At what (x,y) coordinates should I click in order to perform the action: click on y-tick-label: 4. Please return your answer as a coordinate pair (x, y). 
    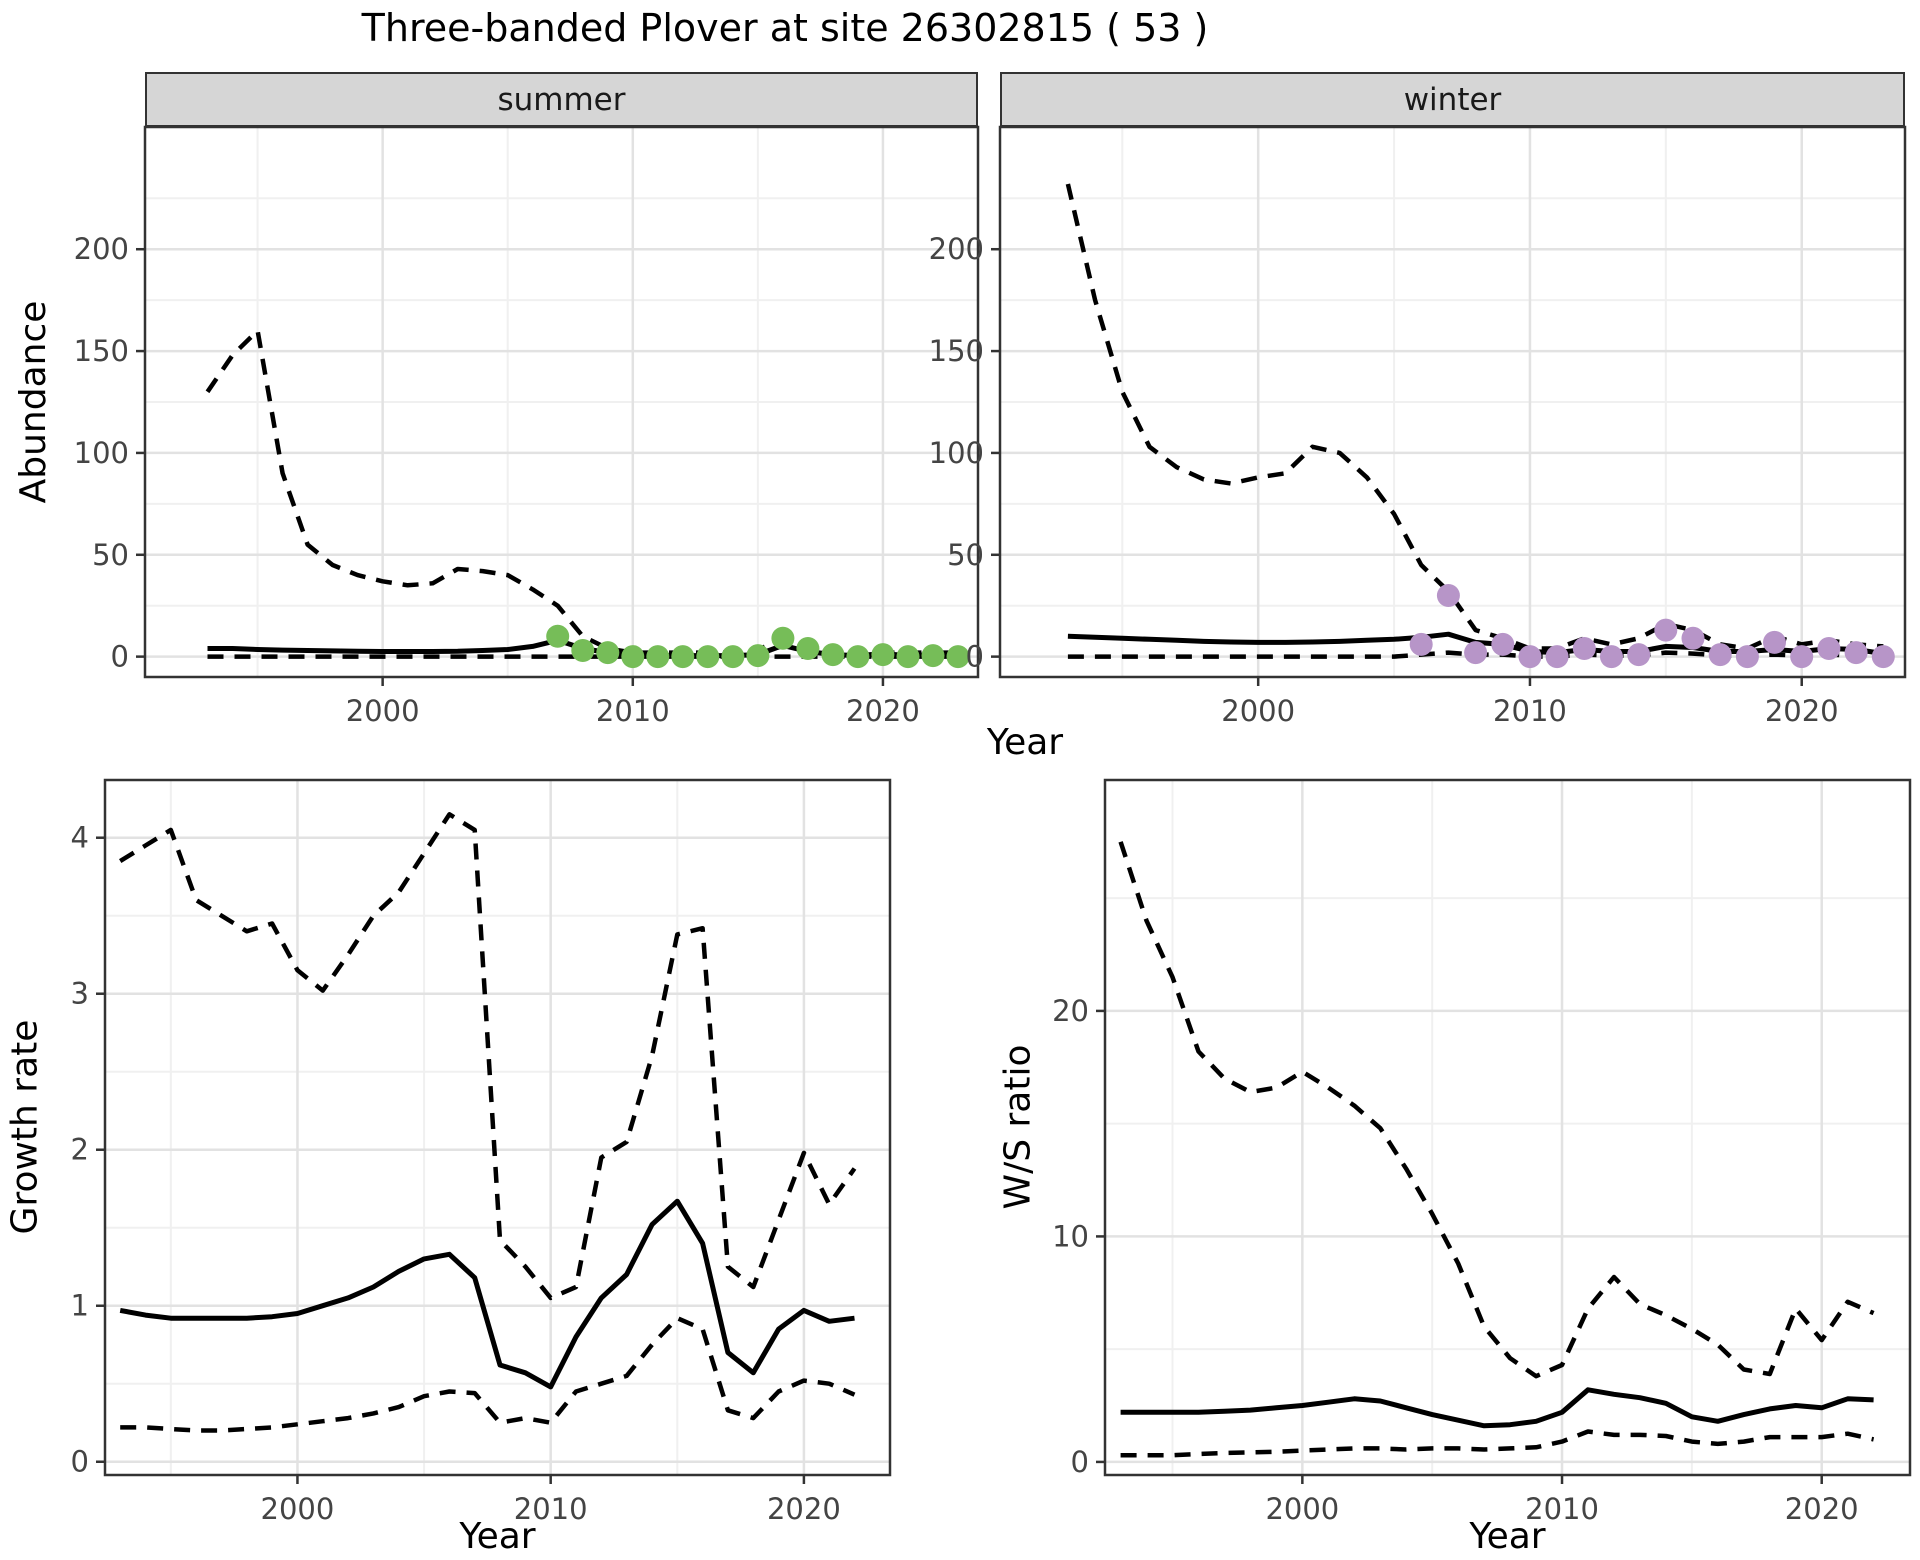
    Looking at the image, I should click on (80, 838).